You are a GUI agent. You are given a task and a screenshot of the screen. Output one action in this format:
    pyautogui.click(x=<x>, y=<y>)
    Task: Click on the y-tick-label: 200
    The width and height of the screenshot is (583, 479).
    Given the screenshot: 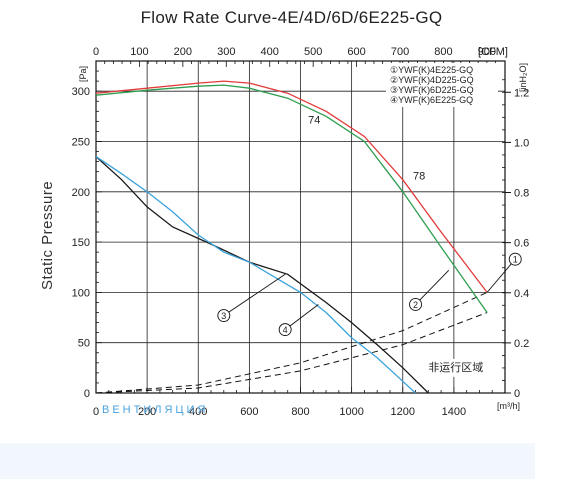 What is the action you would take?
    pyautogui.click(x=81, y=193)
    